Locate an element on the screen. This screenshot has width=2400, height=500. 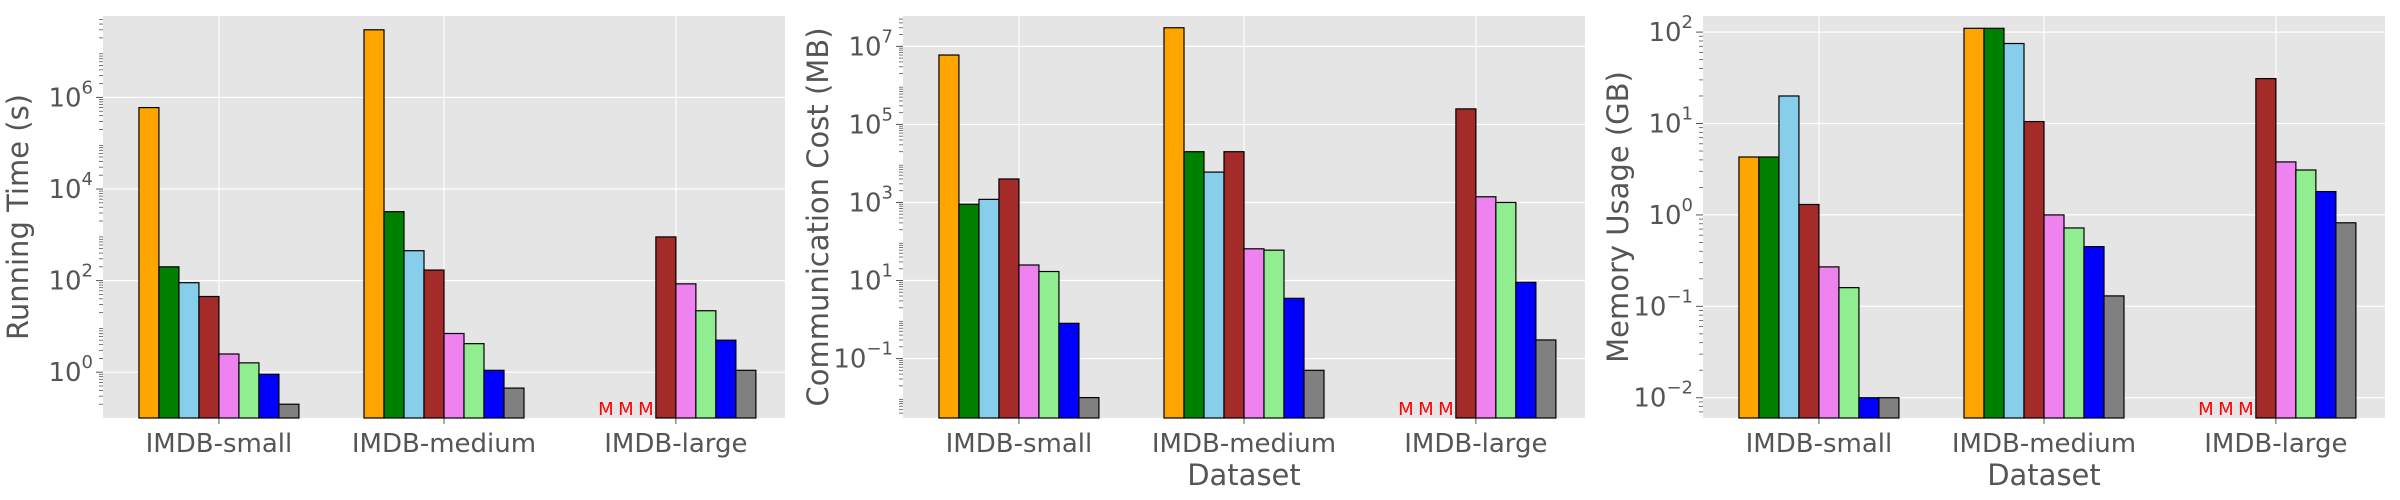
y-tick-label: 10⁻² is located at coordinates (1663, 396).